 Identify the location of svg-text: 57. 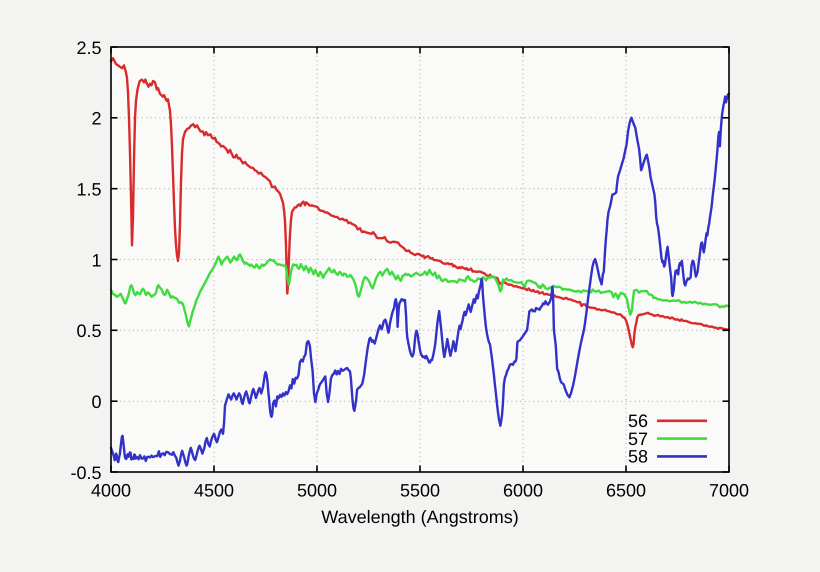
(638, 439).